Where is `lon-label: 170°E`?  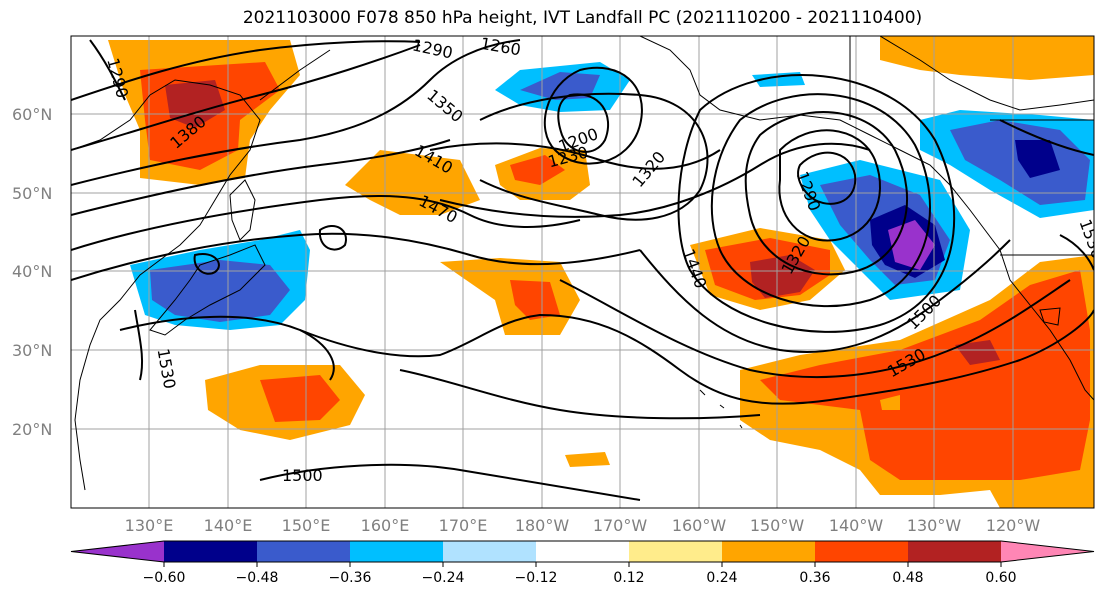 lon-label: 170°E is located at coordinates (463, 525).